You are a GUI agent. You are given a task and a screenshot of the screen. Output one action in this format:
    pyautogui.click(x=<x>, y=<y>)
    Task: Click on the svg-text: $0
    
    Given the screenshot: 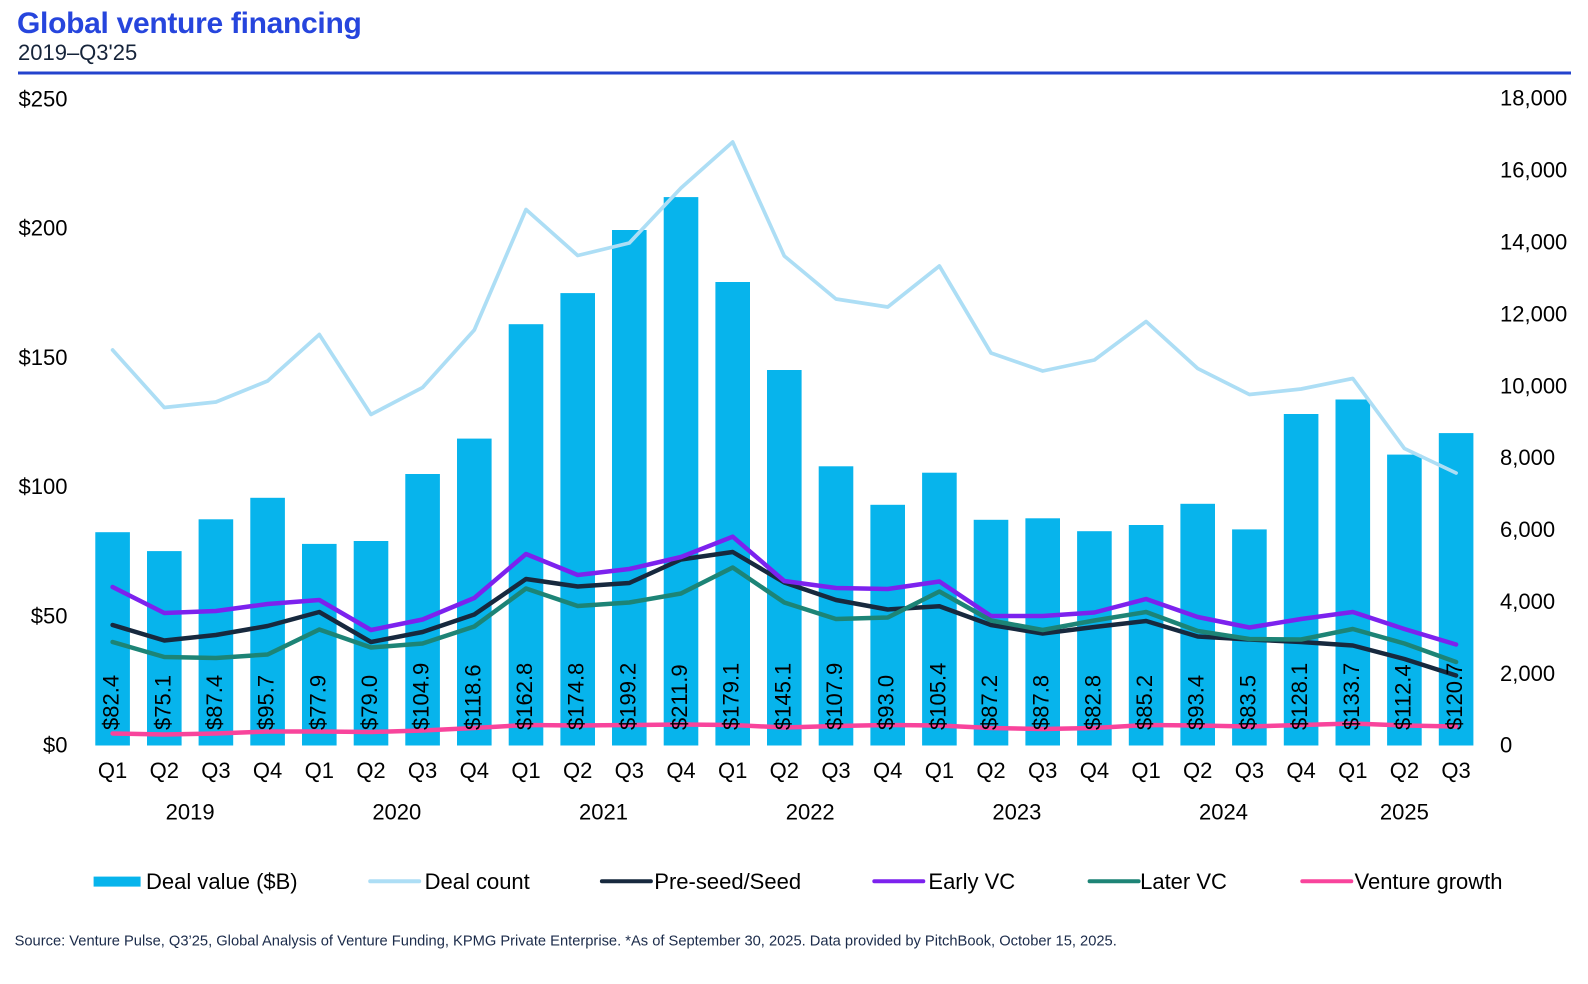 What is the action you would take?
    pyautogui.click(x=55, y=745)
    